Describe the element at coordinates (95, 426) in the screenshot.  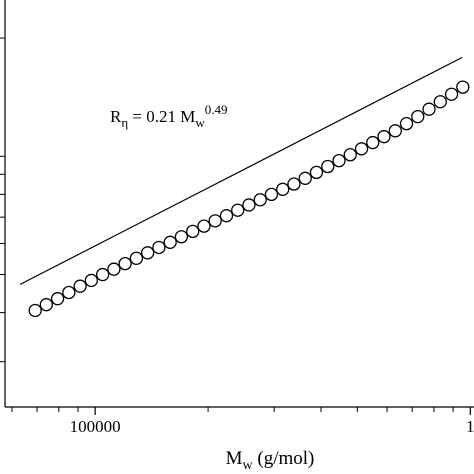
I see `x-tick-label: 100000` at that location.